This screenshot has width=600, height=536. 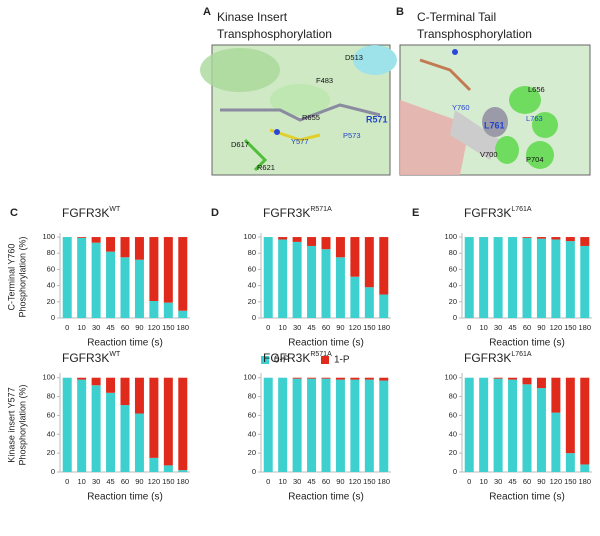 I want to click on residue-label: D617, so click(x=240, y=144).